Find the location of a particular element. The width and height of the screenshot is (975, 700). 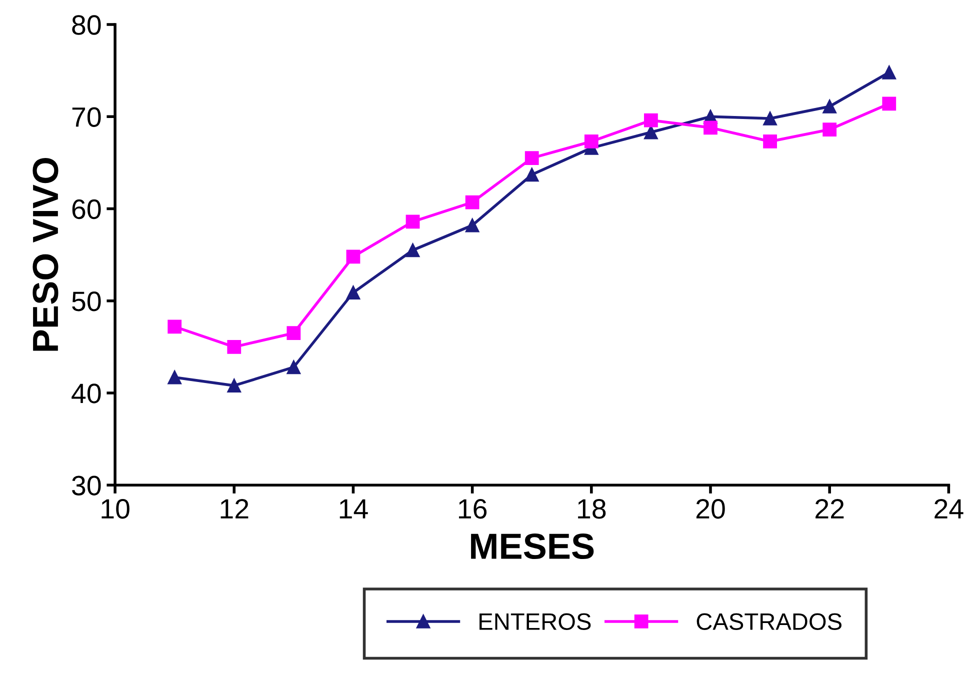

y-tick-label: 60 is located at coordinates (86, 209).